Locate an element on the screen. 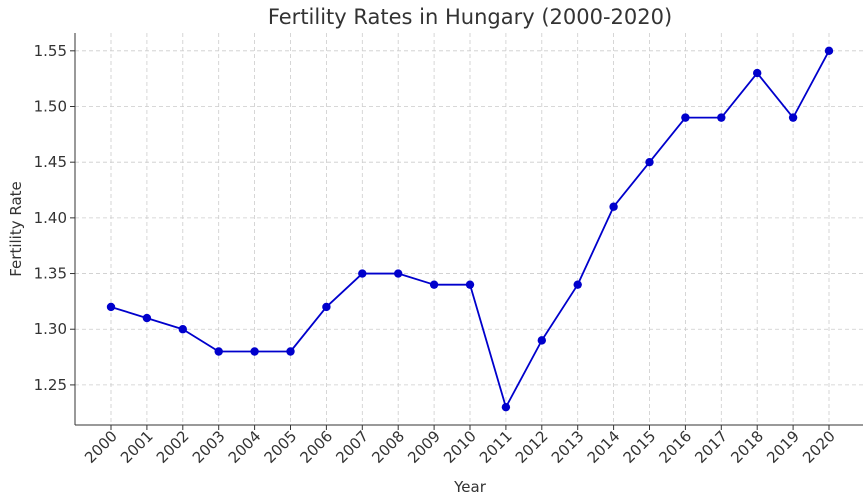 This screenshot has height=503, width=868. chart-title: Fertility Rates in Hungary (2000-2020) is located at coordinates (470, 17).